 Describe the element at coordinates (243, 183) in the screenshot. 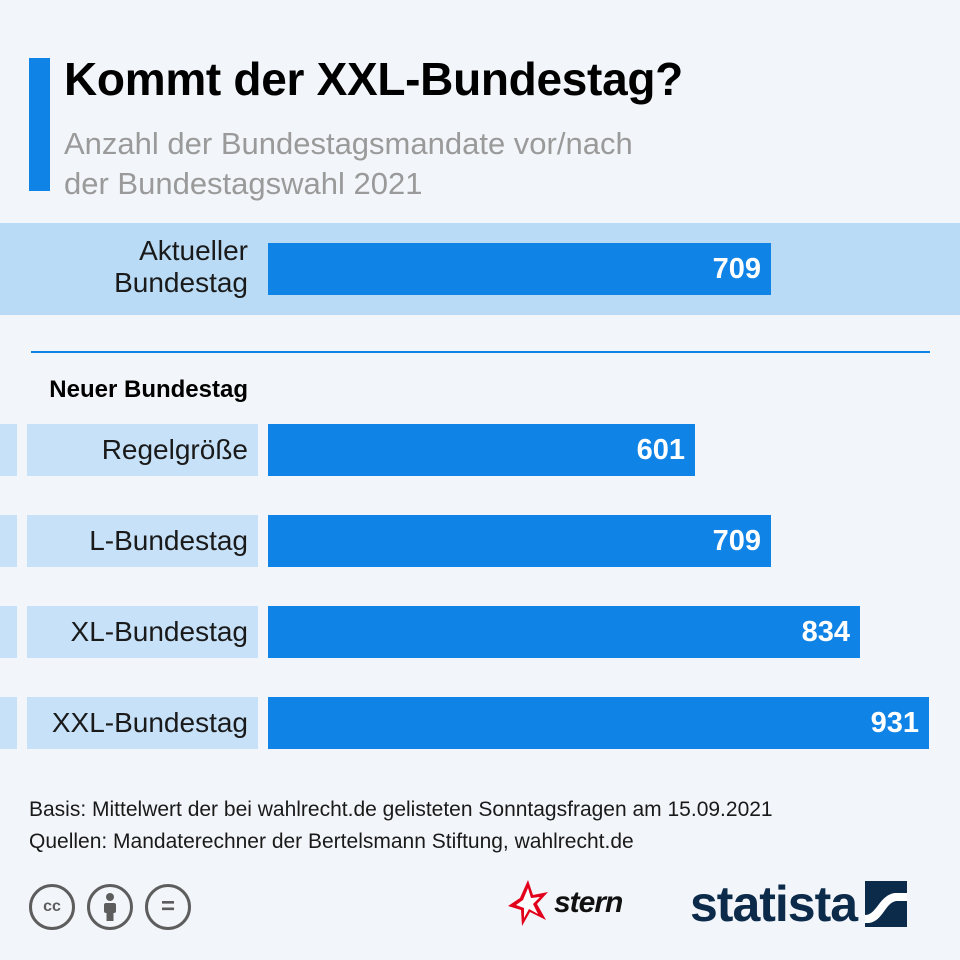

I see `subtitle-line-2: der Bundestagswahl 2021` at that location.